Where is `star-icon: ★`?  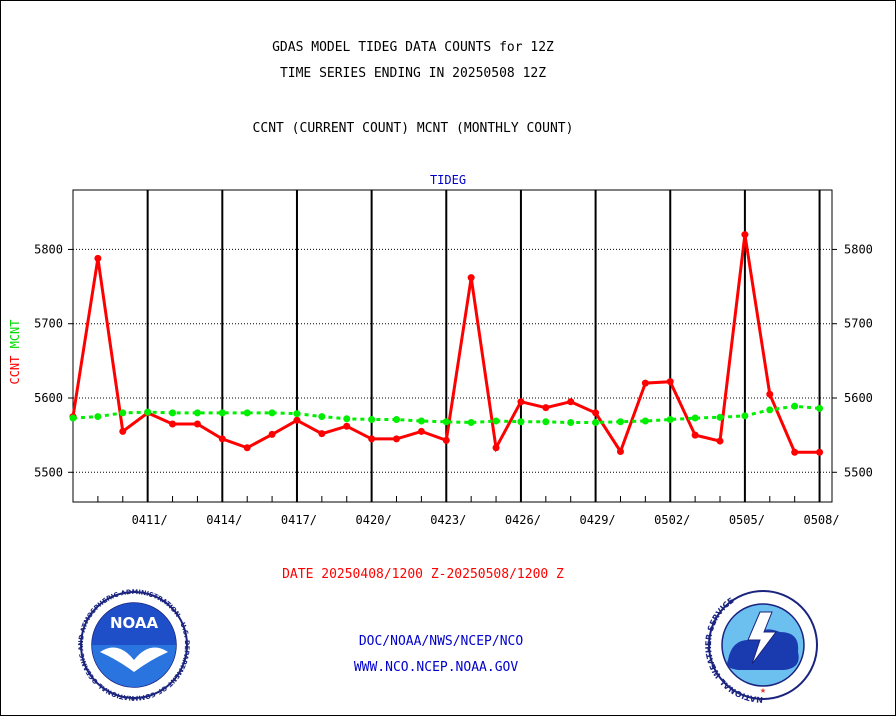 star-icon: ★ is located at coordinates (763, 690).